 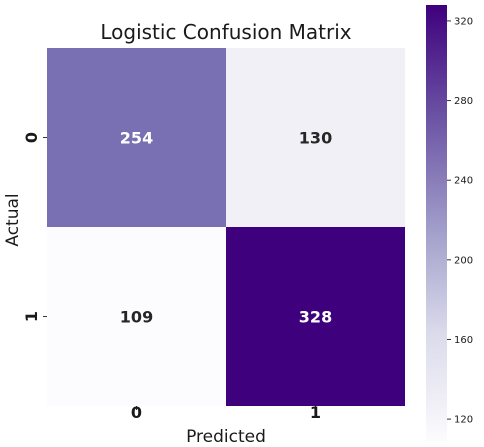 What do you see at coordinates (463, 420) in the screenshot?
I see `colorbar-tick-label: 120` at bounding box center [463, 420].